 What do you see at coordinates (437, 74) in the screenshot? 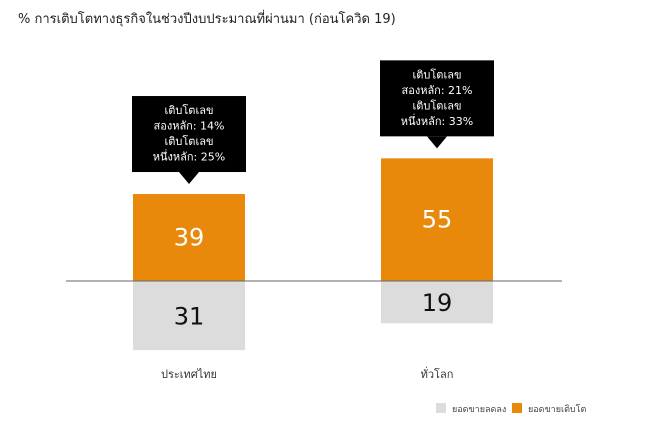
I see `callout-line-1-0: เติบโตเลข` at bounding box center [437, 74].